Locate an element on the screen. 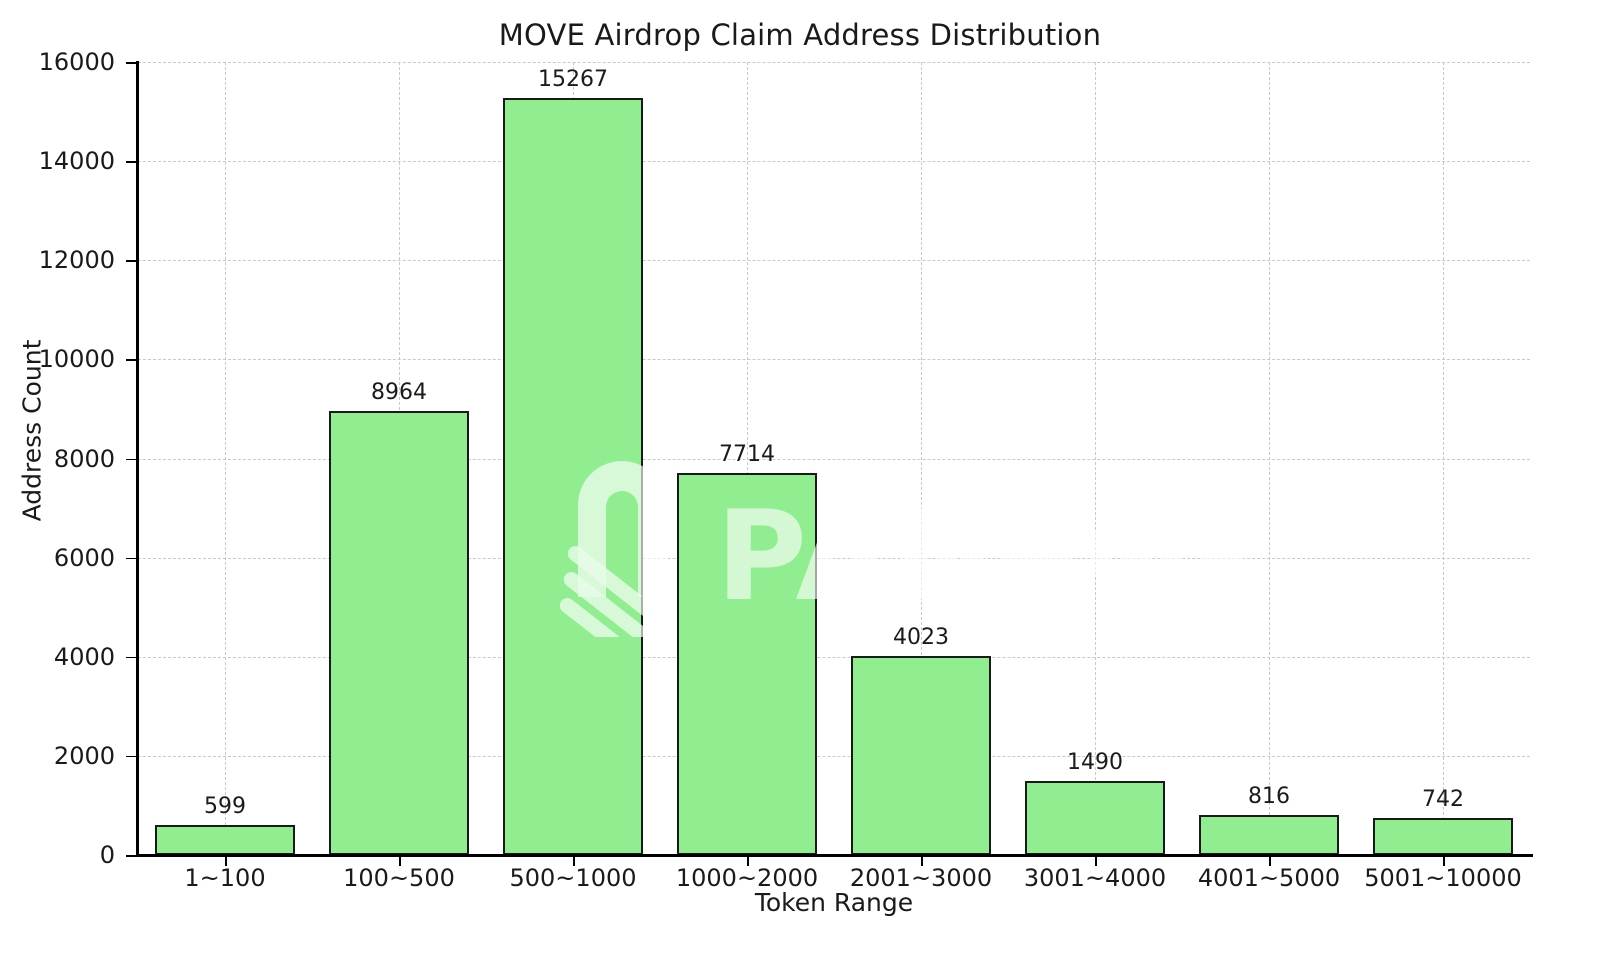 Image resolution: width=1600 pixels, height=960 pixels. y-tick-label: 2000 is located at coordinates (84, 755).